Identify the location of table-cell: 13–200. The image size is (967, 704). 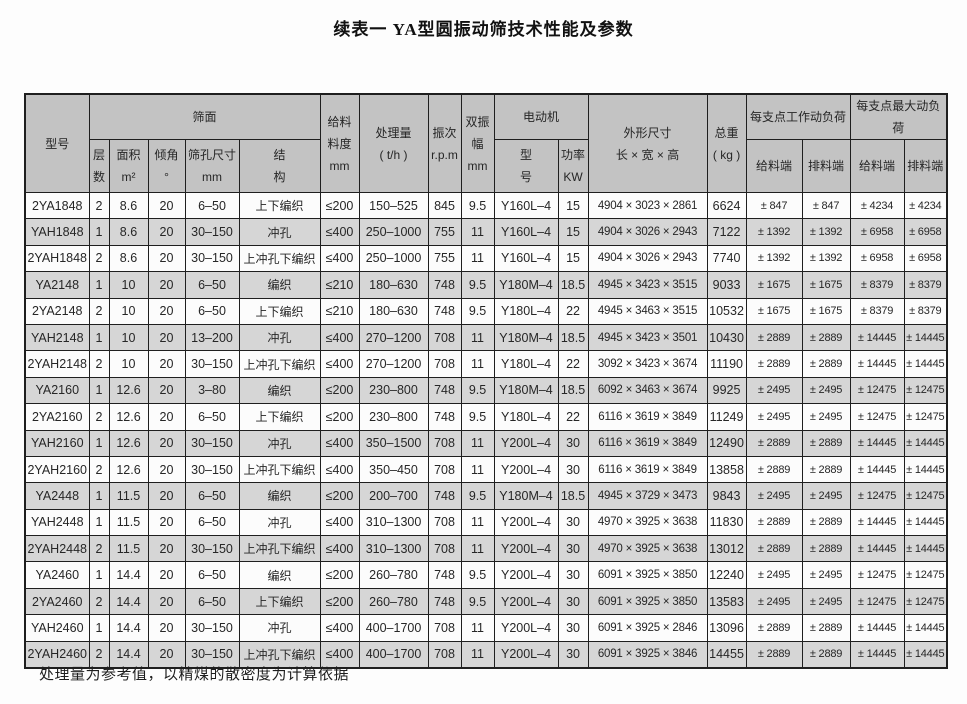
(212, 337).